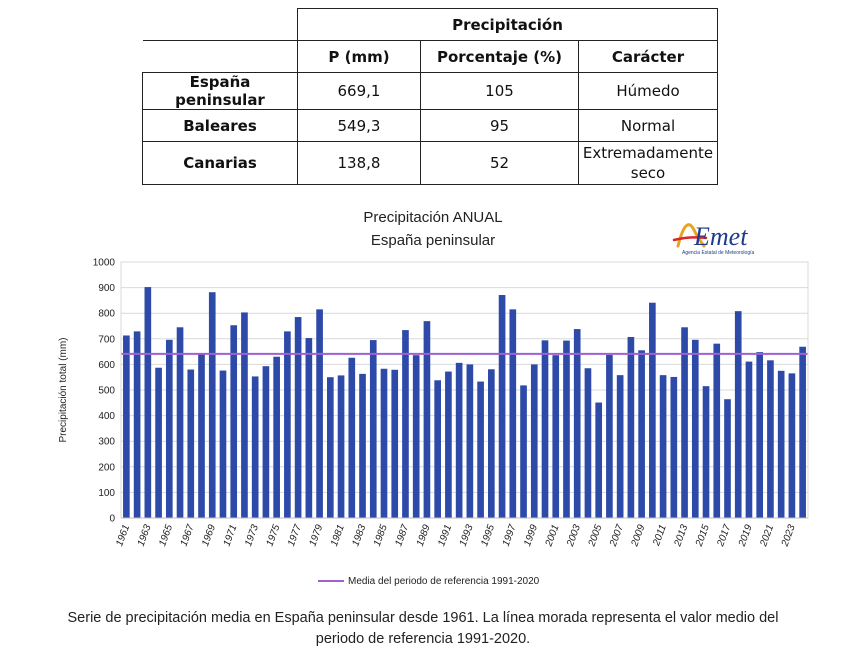 The width and height of the screenshot is (846, 661). I want to click on x-tick-label: 1993, so click(467, 535).